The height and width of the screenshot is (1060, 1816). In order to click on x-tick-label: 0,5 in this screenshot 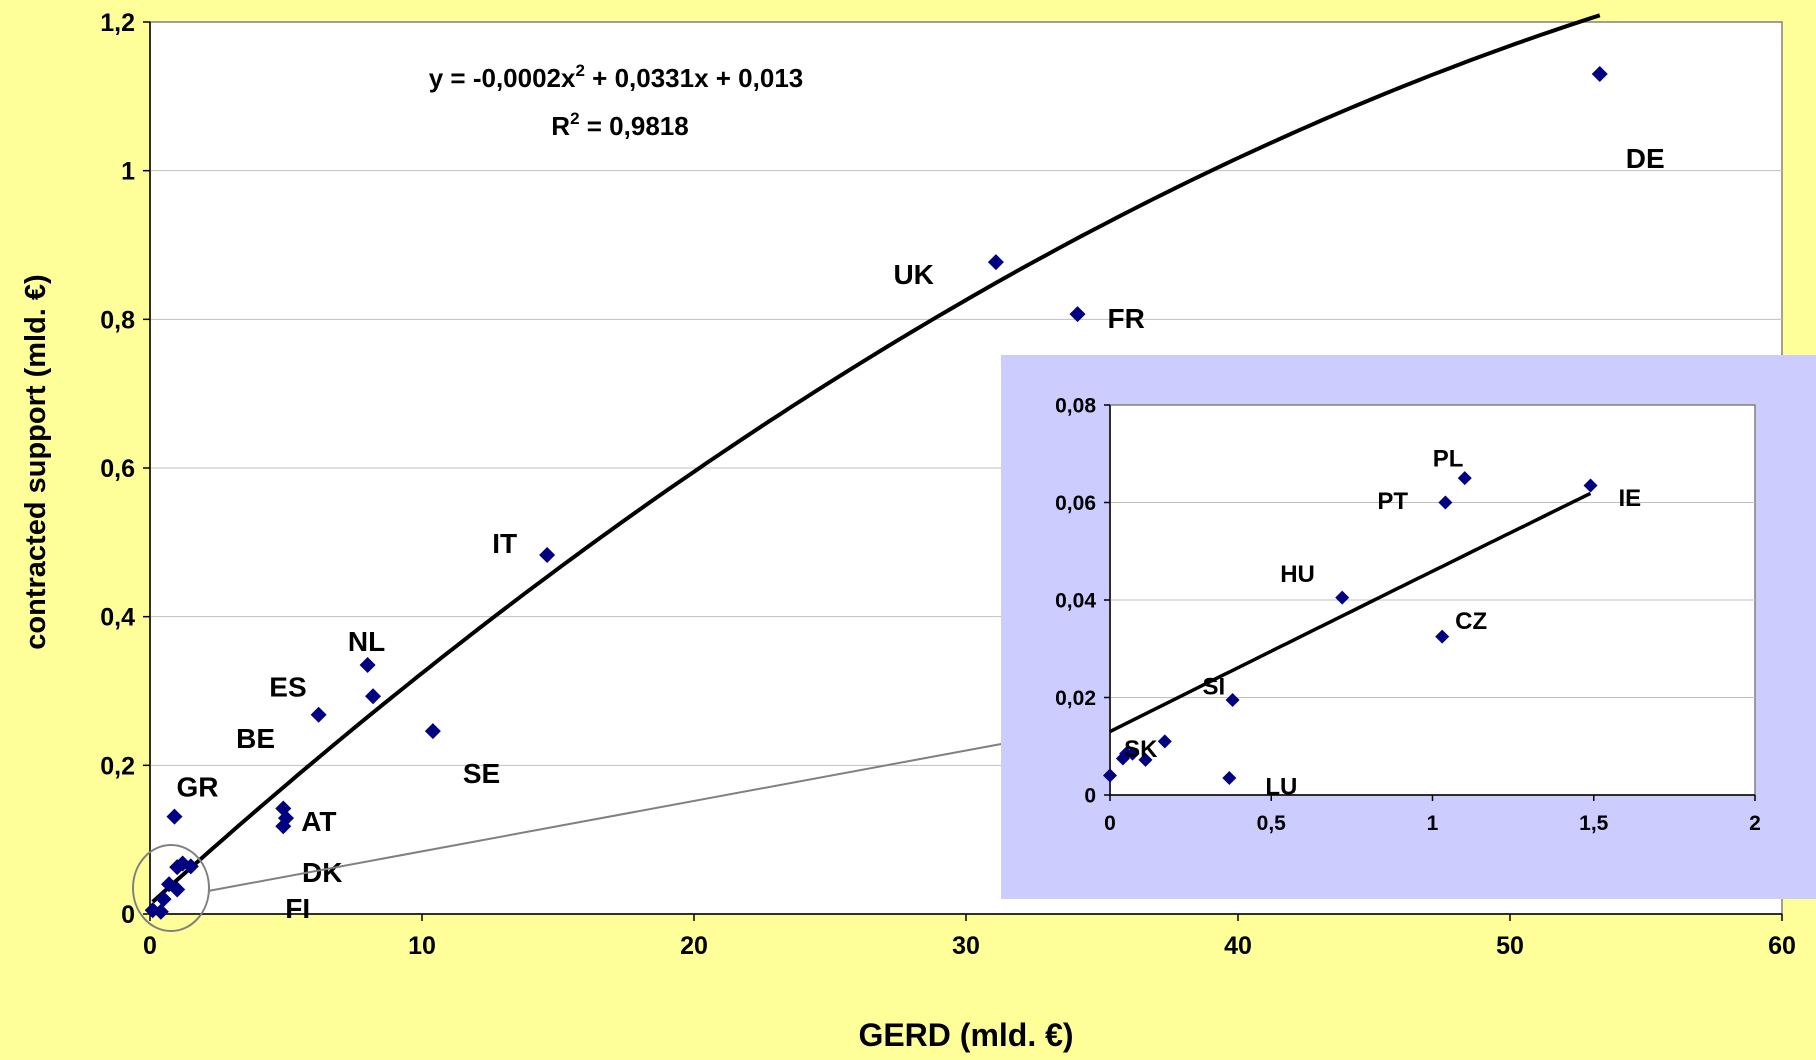, I will do `click(1272, 823)`.